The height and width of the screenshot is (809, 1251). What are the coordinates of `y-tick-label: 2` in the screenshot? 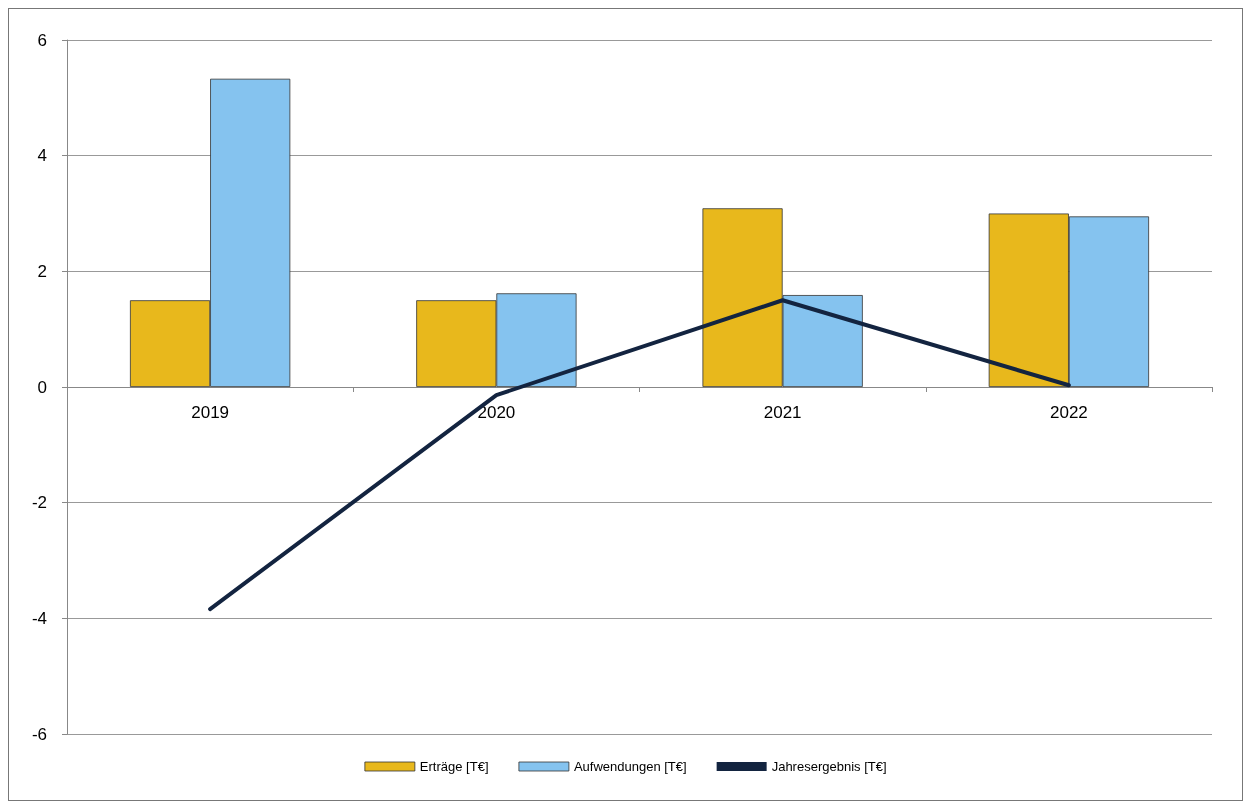 It's located at (42, 271).